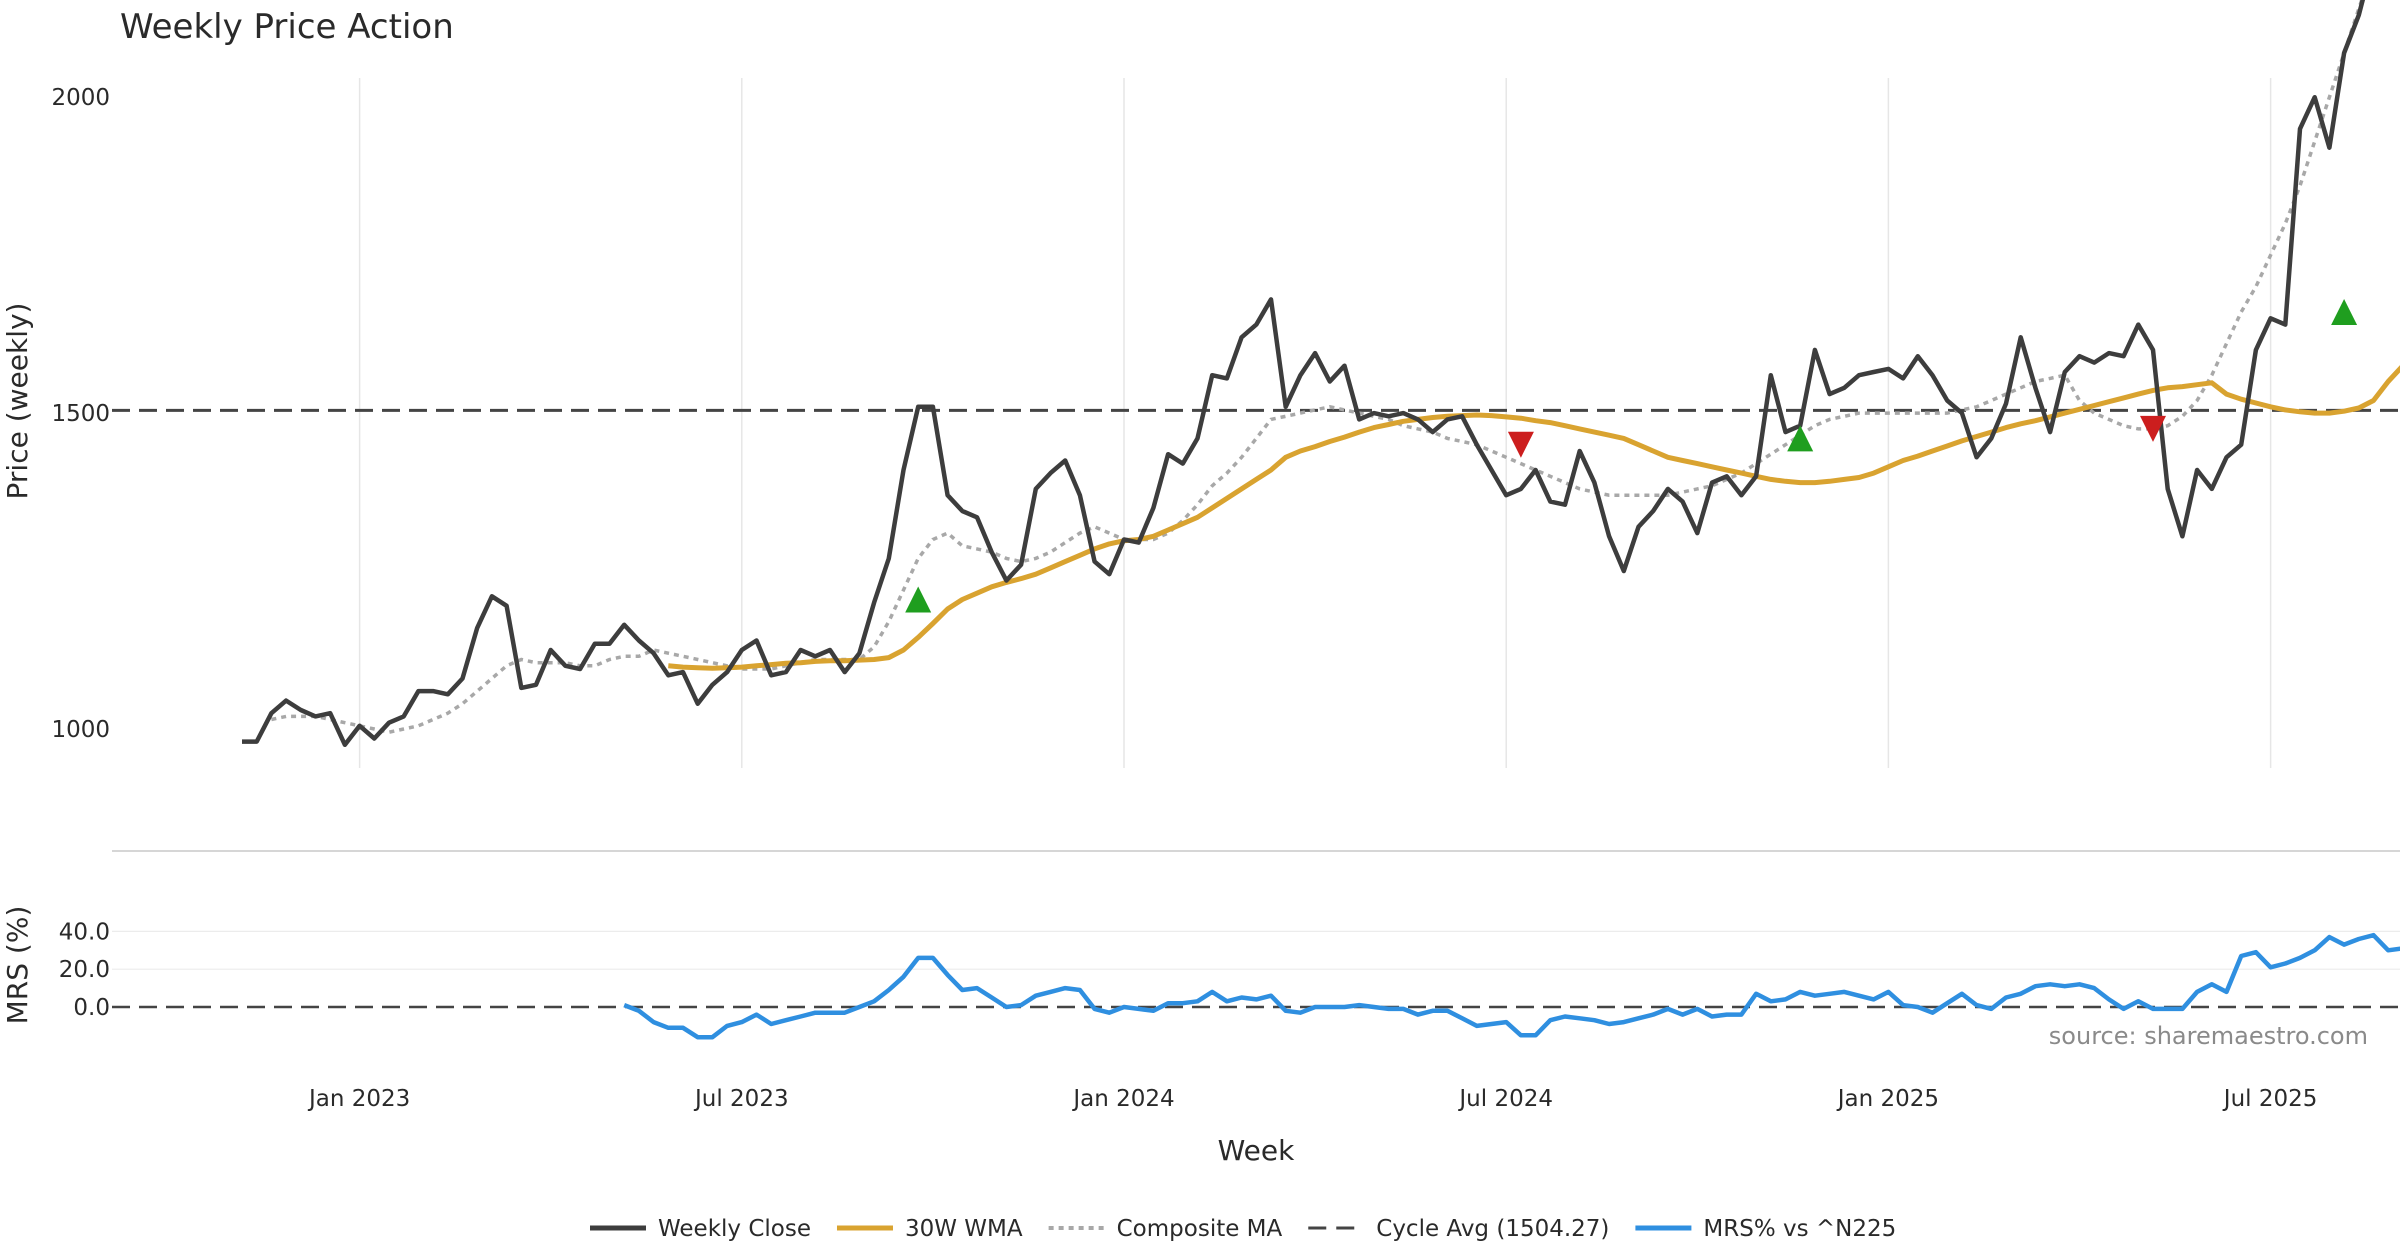 The image size is (2400, 1260). What do you see at coordinates (358, 1099) in the screenshot?
I see `x-tick-label: Jan 2023` at bounding box center [358, 1099].